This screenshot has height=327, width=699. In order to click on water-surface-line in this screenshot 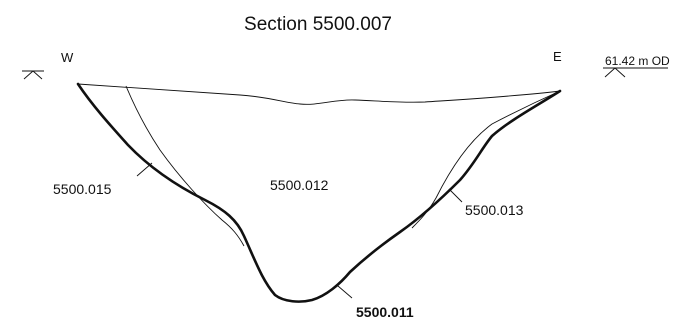, I will do `click(319, 94)`.